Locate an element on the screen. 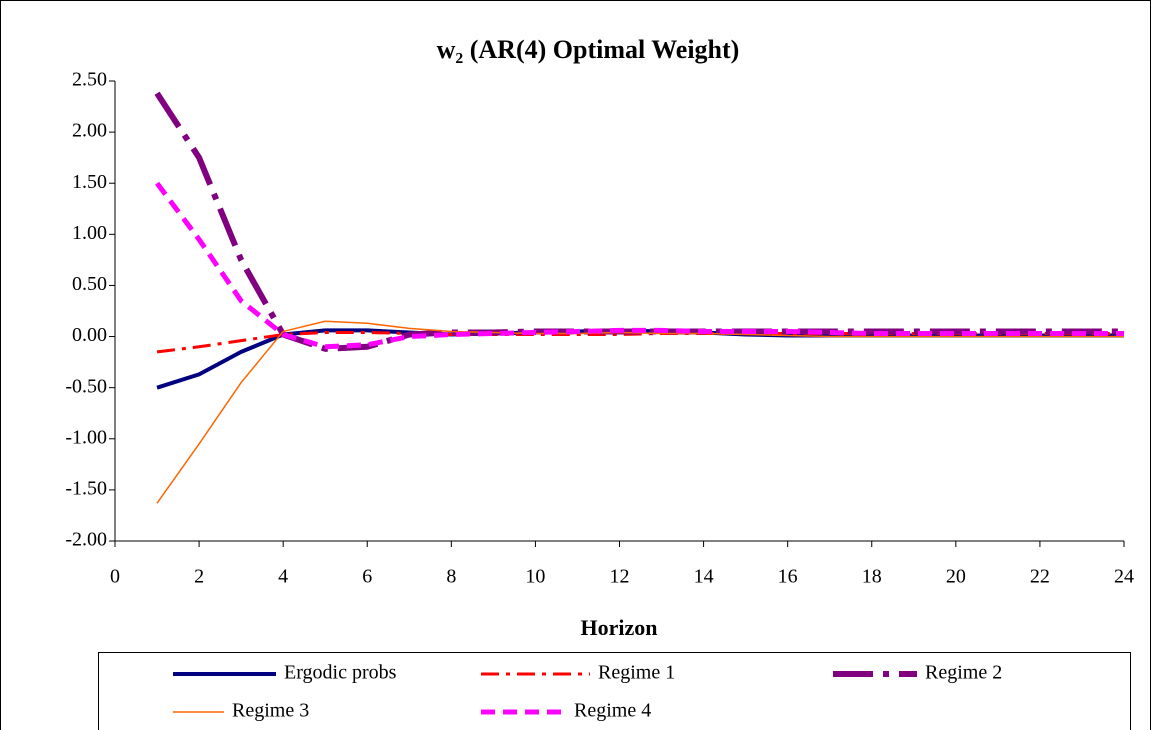 This screenshot has width=1151, height=730. x-tick-label: 6 is located at coordinates (367, 577).